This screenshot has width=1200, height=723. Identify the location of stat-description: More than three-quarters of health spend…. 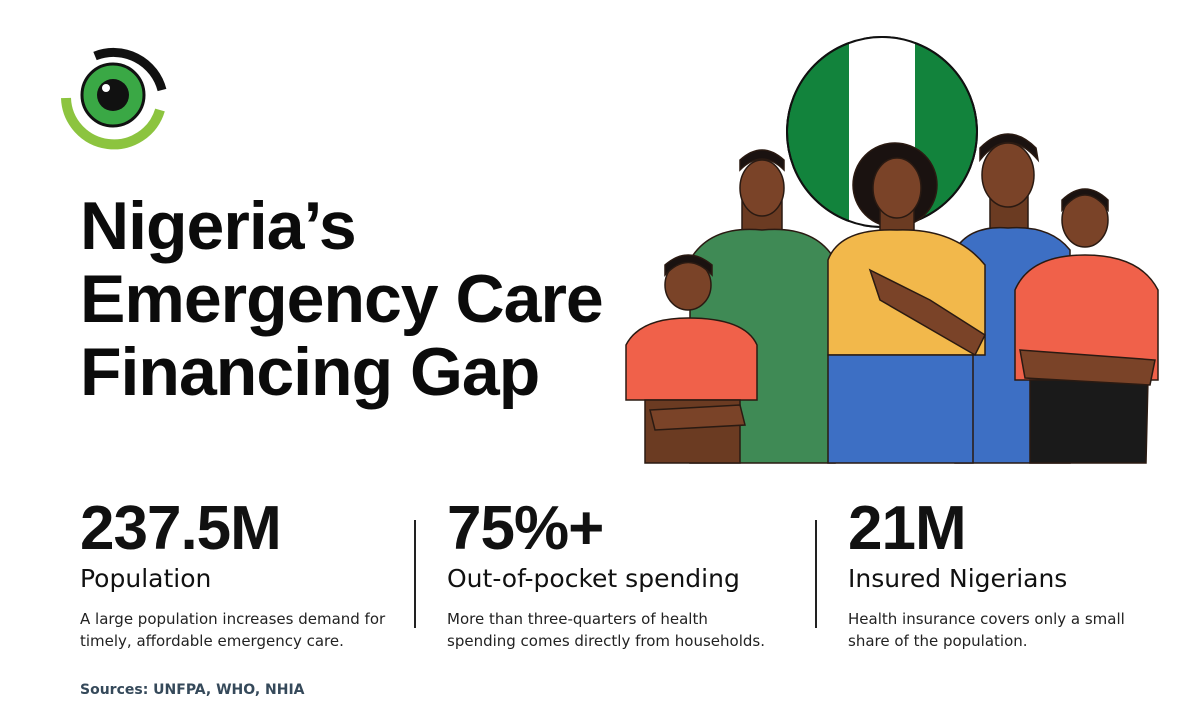
(606, 630).